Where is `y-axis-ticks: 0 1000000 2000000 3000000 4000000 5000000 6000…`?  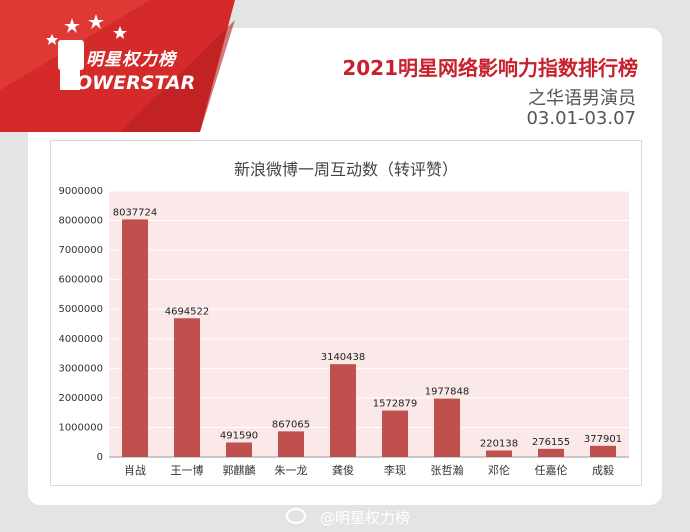 y-axis-ticks: 0 1000000 2000000 3000000 4000000 5000000 6000… is located at coordinates (80, 324).